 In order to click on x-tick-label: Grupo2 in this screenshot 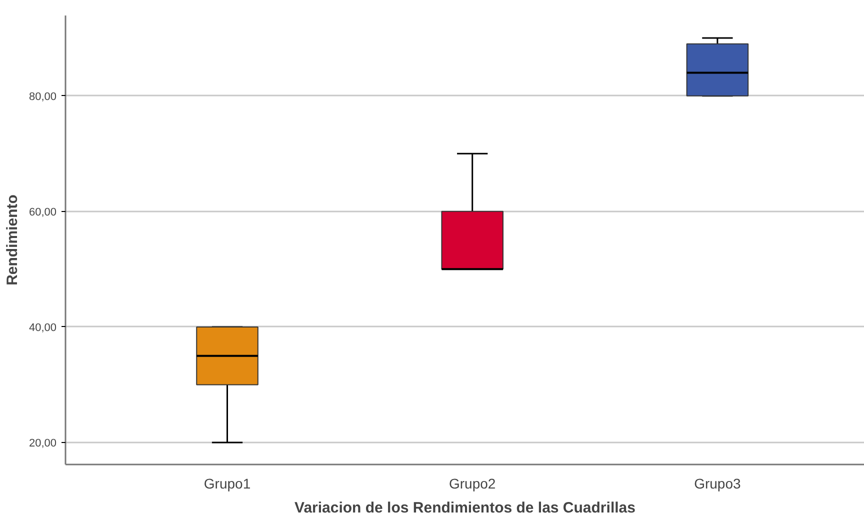, I will do `click(472, 484)`.